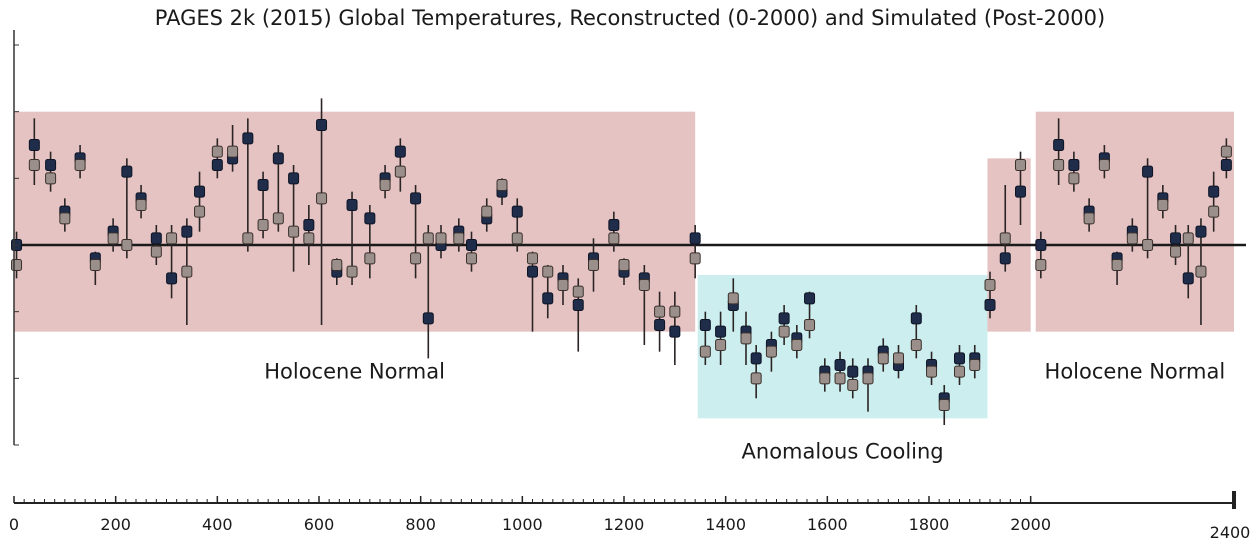 The height and width of the screenshot is (544, 1260). I want to click on region-label: Holocene Normal, so click(354, 372).